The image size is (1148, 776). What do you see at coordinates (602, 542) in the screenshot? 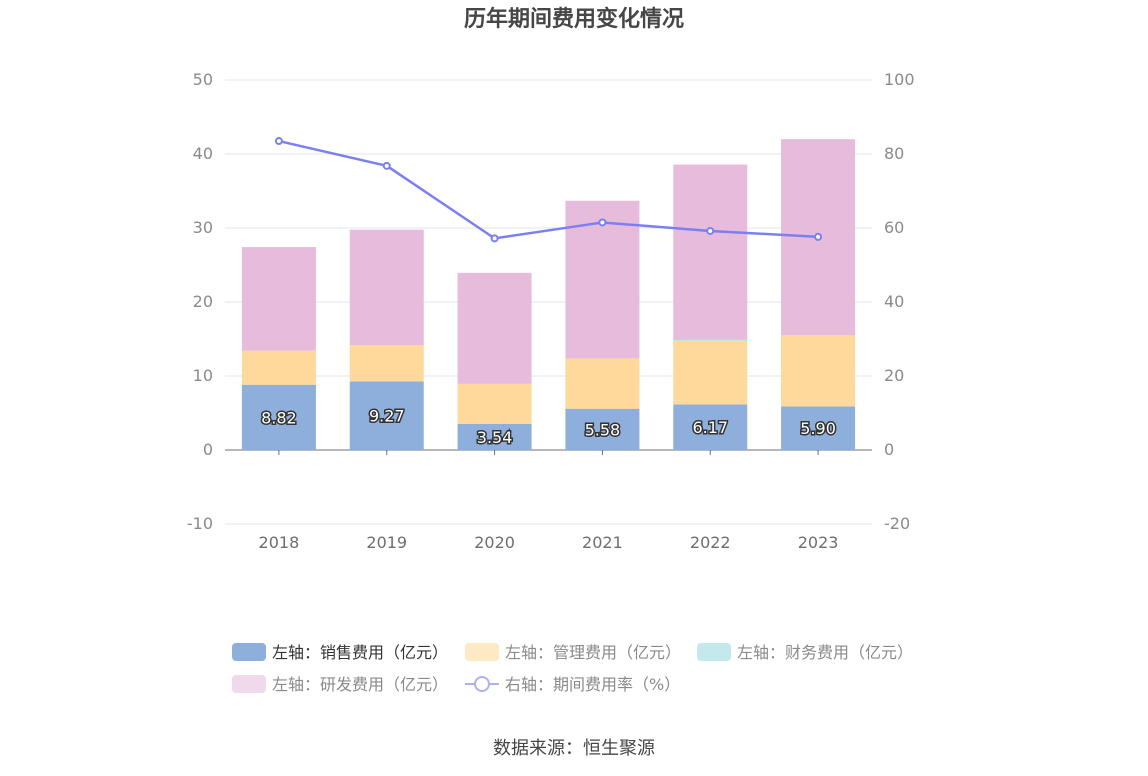
I see `x-tick-label: 2021` at bounding box center [602, 542].